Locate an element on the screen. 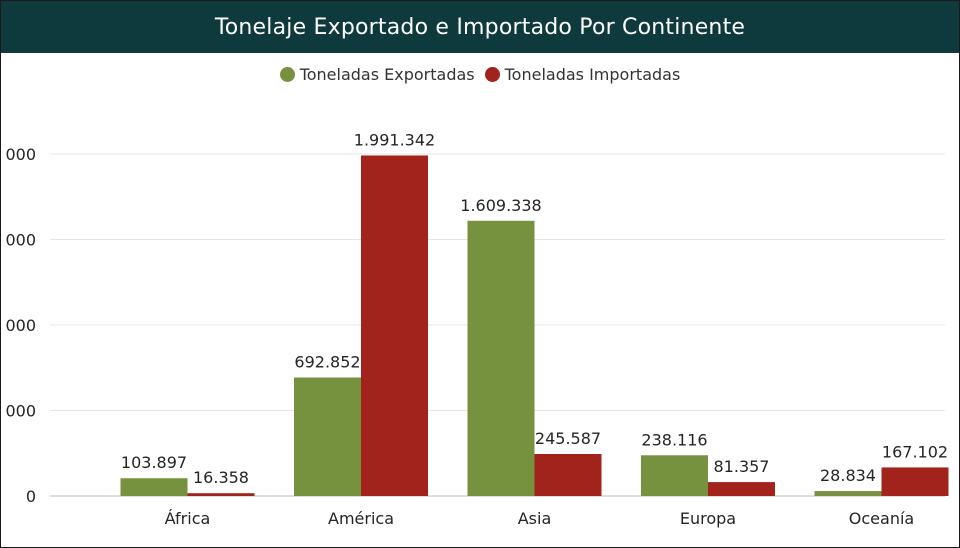 Image resolution: width=960 pixels, height=548 pixels. data-label-exportadas: 103.897 is located at coordinates (154, 462).